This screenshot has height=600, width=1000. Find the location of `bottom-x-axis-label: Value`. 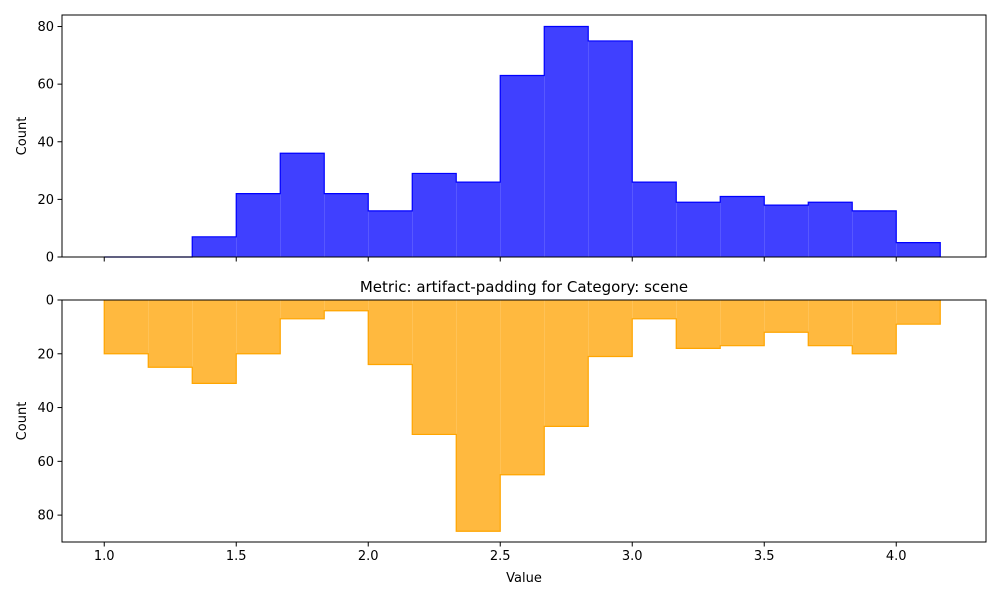

bottom-x-axis-label: Value is located at coordinates (524, 578).